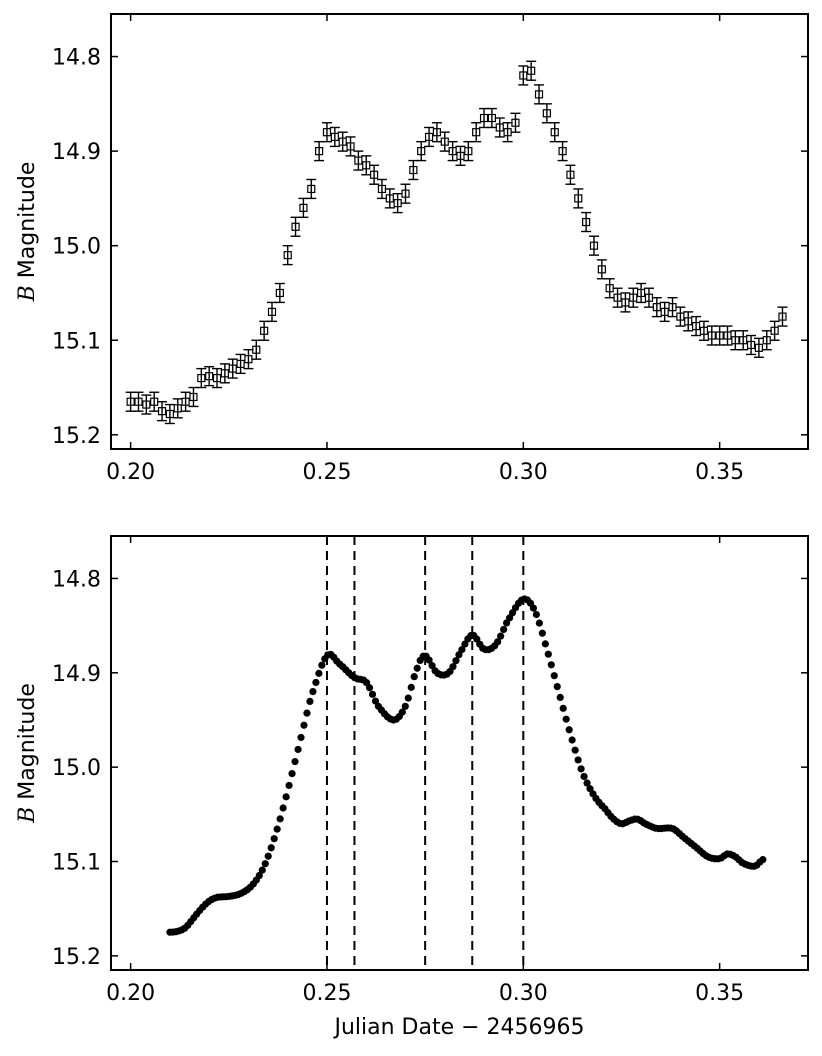  What do you see at coordinates (523, 993) in the screenshot?
I see `x-tick-label: 0.30` at bounding box center [523, 993].